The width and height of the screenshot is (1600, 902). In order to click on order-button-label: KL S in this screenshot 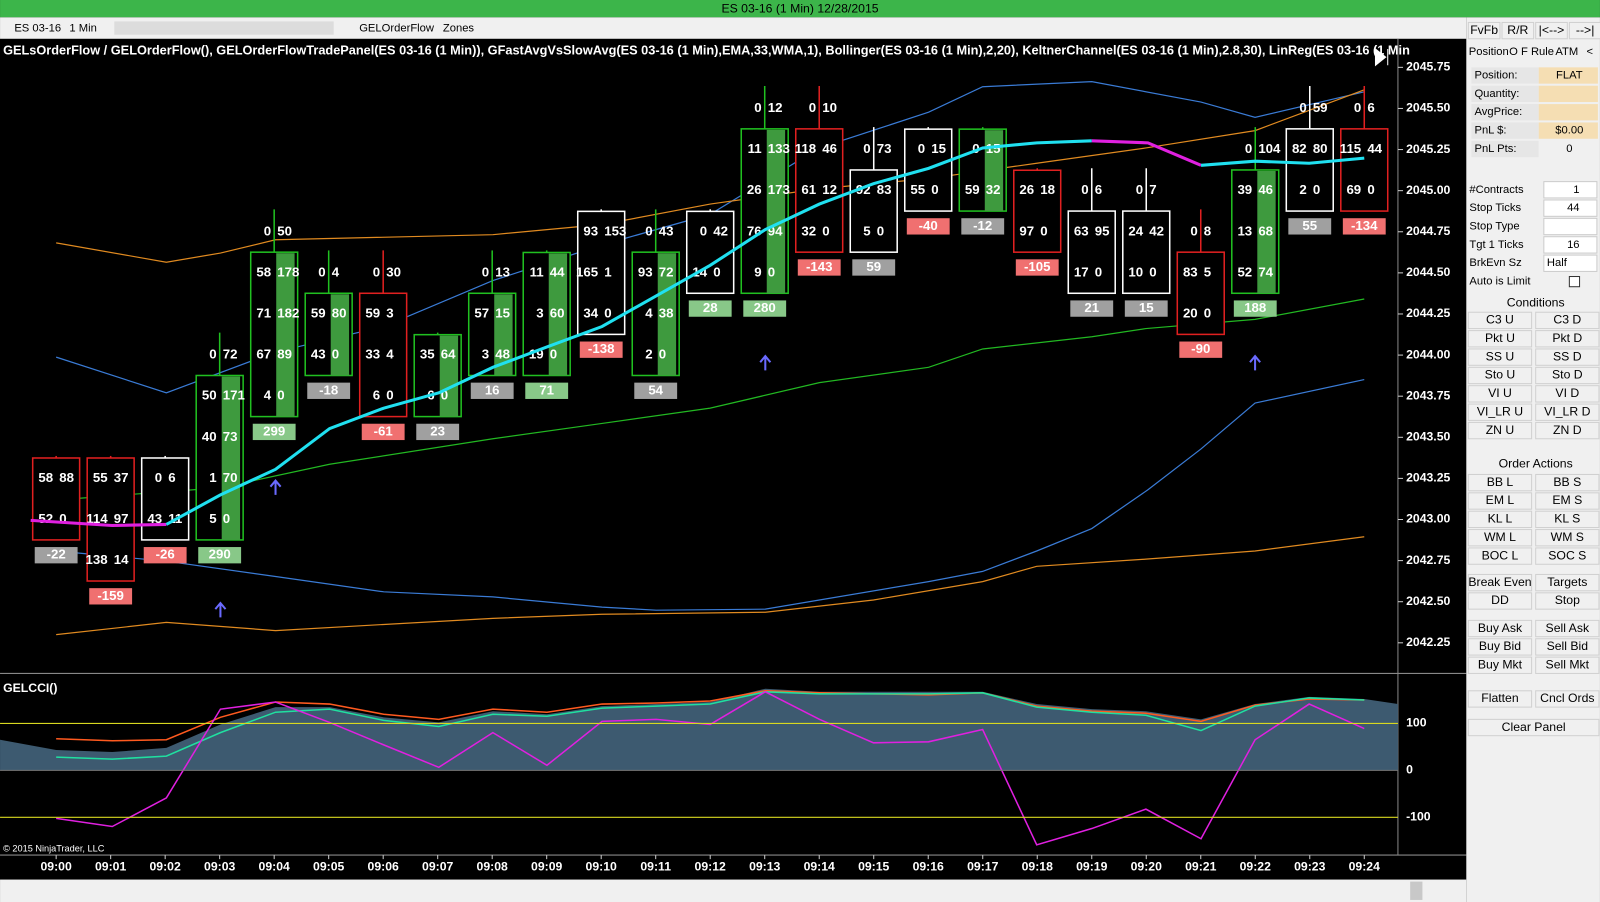, I will do `click(1567, 519)`.